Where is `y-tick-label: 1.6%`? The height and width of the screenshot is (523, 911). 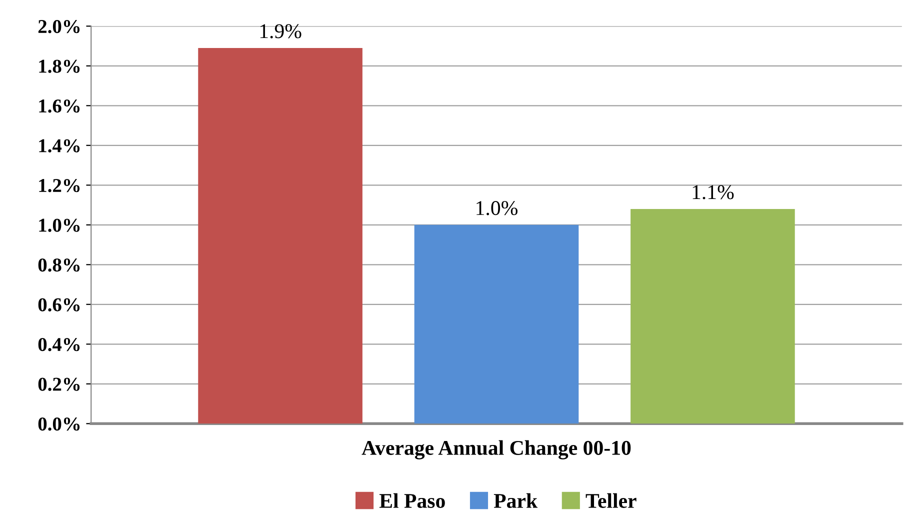 y-tick-label: 1.6% is located at coordinates (59, 106).